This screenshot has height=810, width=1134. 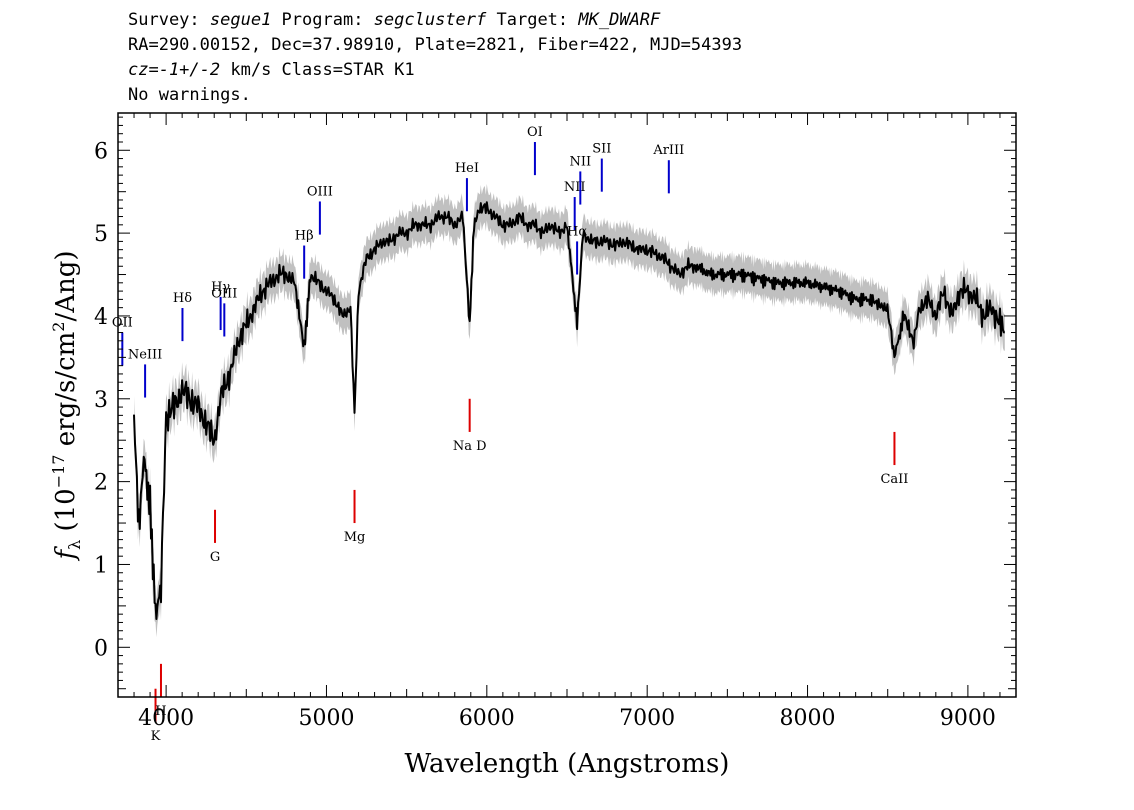 What do you see at coordinates (101, 648) in the screenshot?
I see `y-tick-label: 0` at bounding box center [101, 648].